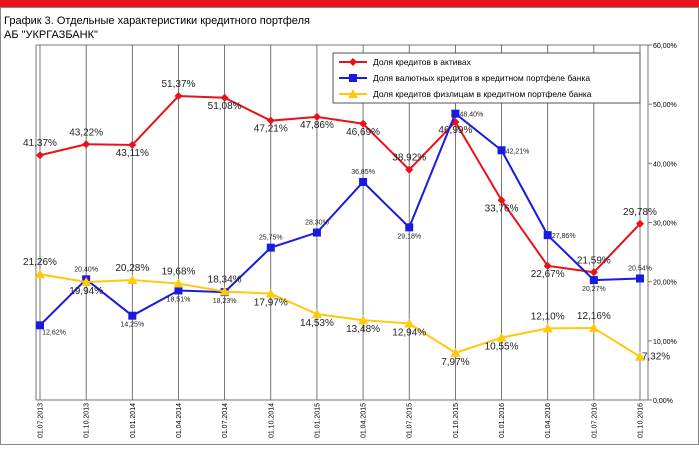  I want to click on data-label: 46,99%, so click(455, 130).